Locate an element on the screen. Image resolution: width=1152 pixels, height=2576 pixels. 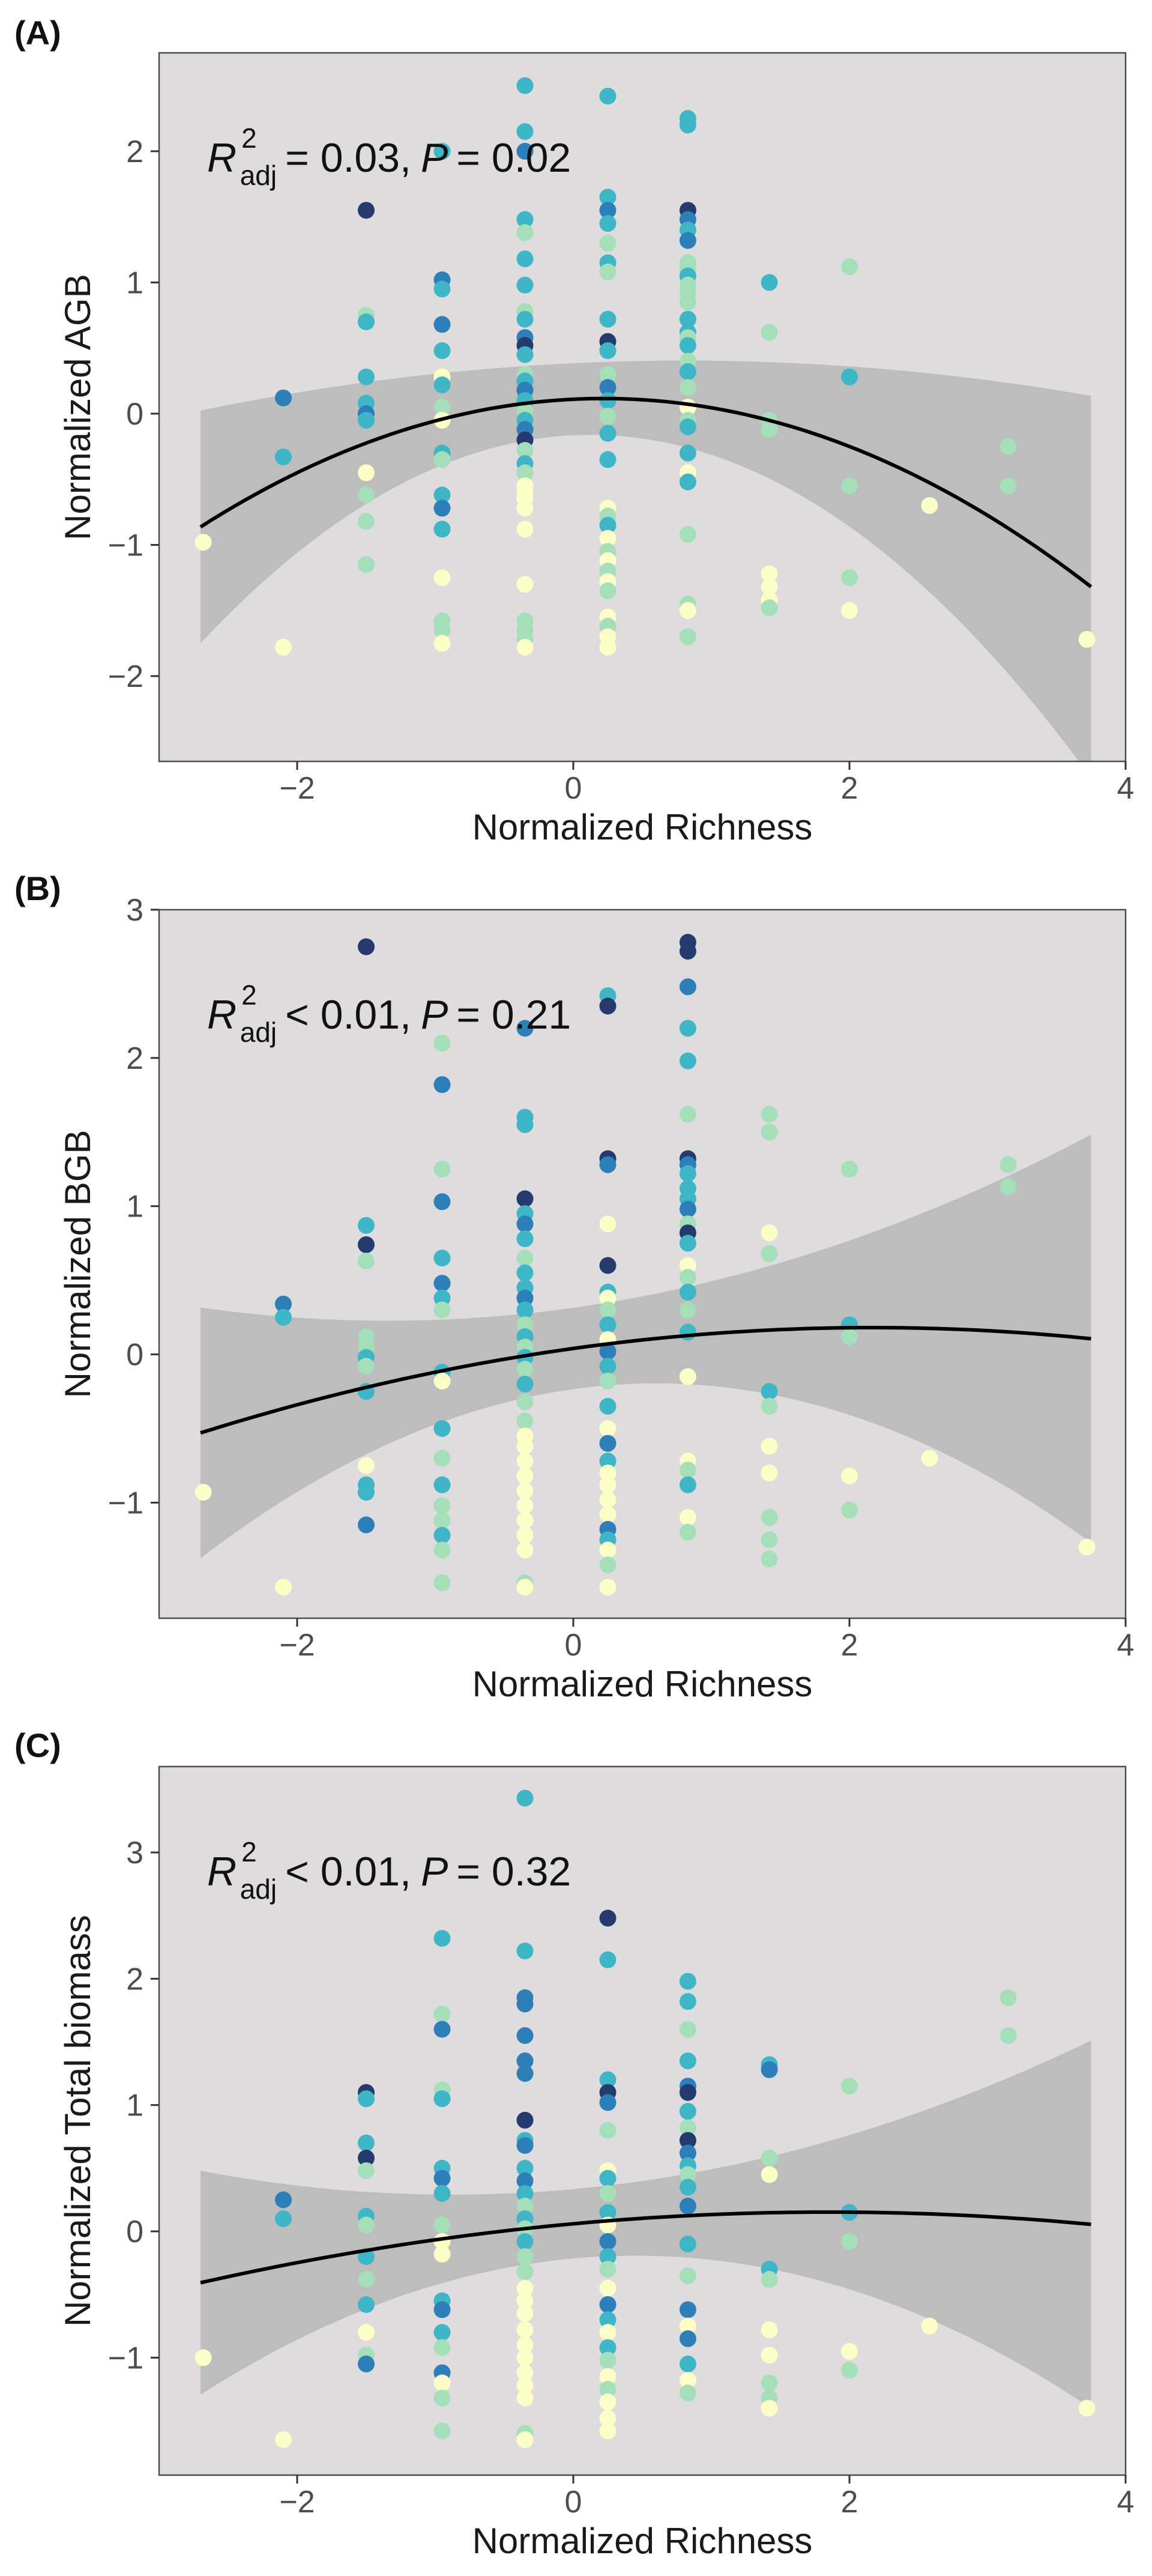
annotation-p: P is located at coordinates (434, 1871).